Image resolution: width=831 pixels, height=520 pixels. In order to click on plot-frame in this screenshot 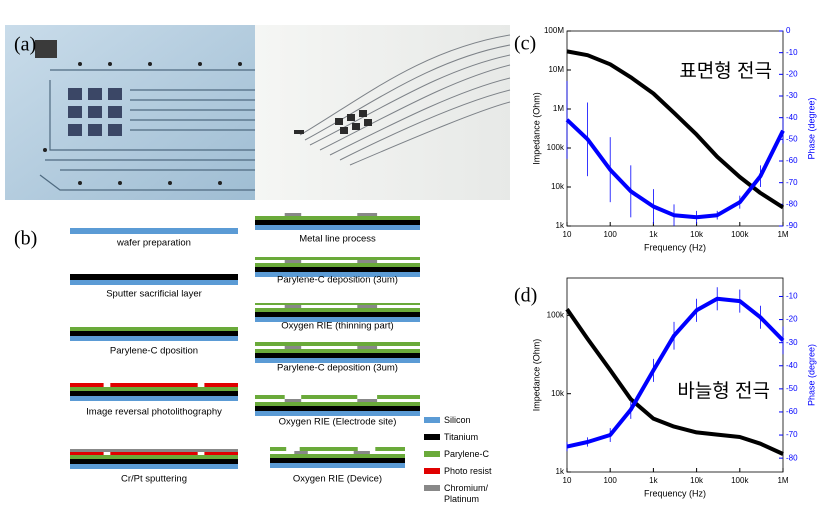, I will do `click(675, 375)`.